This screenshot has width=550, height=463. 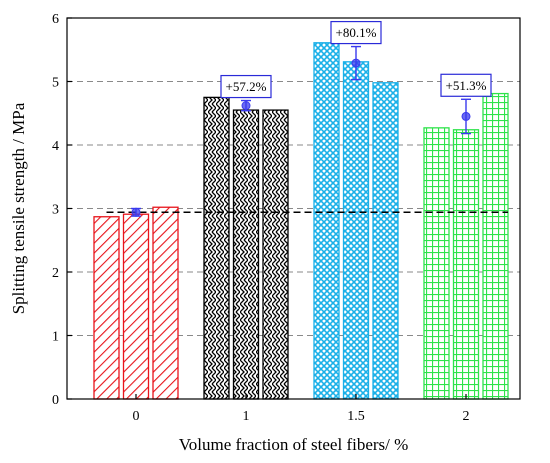 I want to click on annotation-box: +57.2%, so click(x=246, y=86).